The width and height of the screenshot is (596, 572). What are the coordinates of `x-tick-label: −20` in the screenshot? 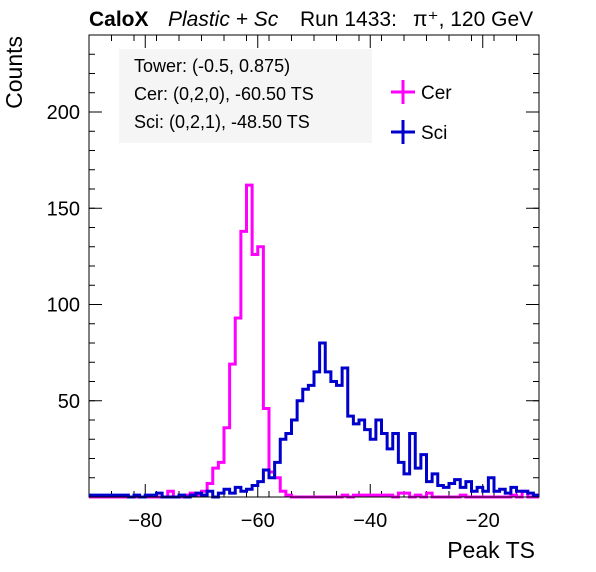 It's located at (483, 521).